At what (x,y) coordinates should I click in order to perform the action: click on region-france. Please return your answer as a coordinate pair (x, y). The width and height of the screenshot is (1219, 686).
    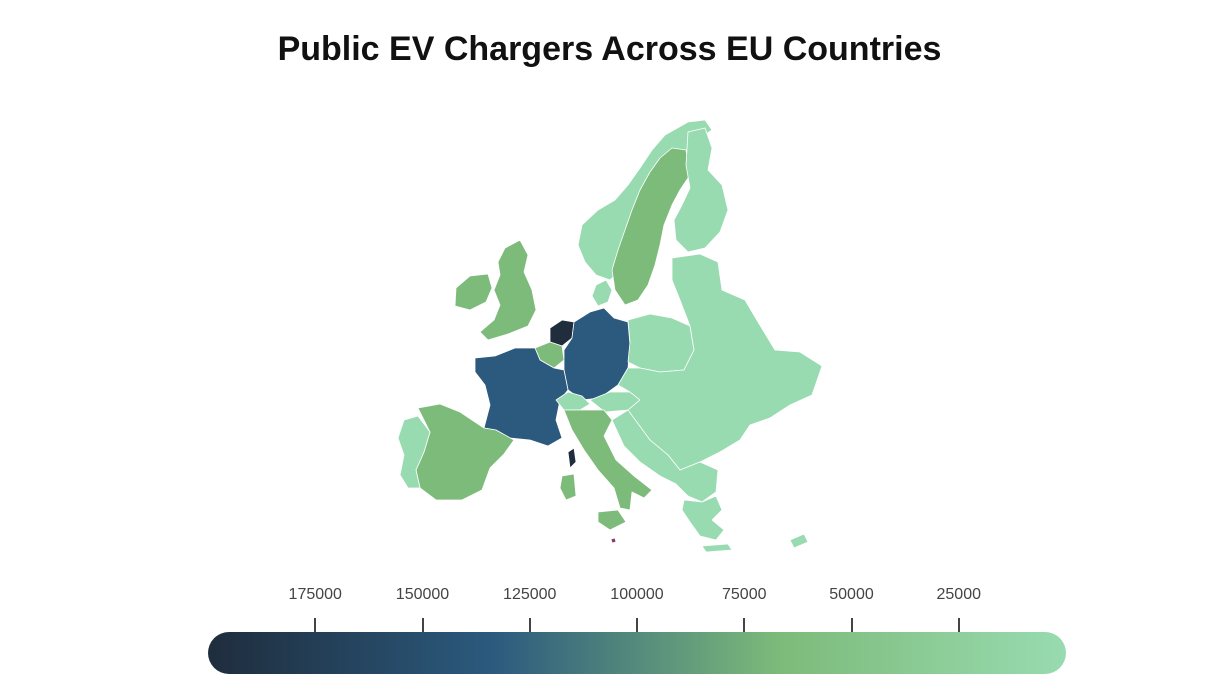
    Looking at the image, I should click on (521, 397).